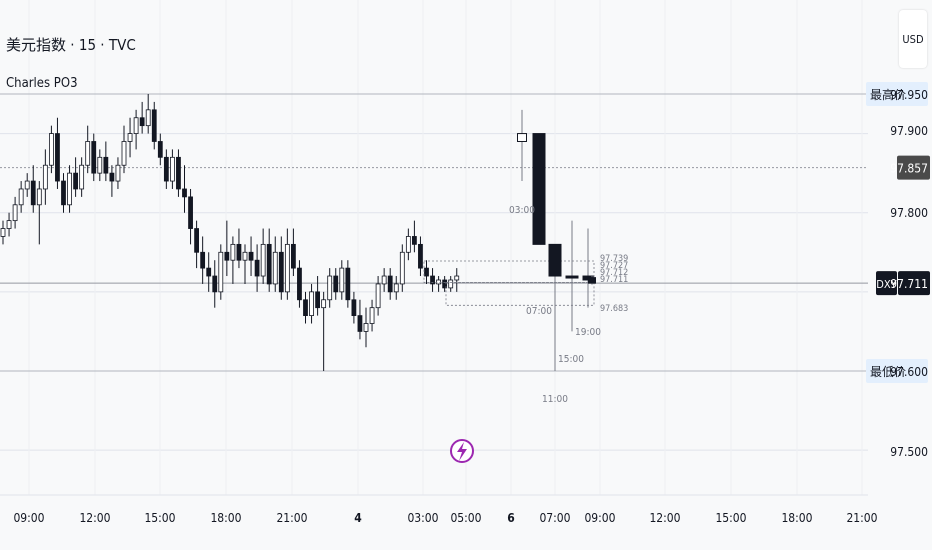  Describe the element at coordinates (42, 83) in the screenshot. I see `indicator-label: Charles PO3` at that location.